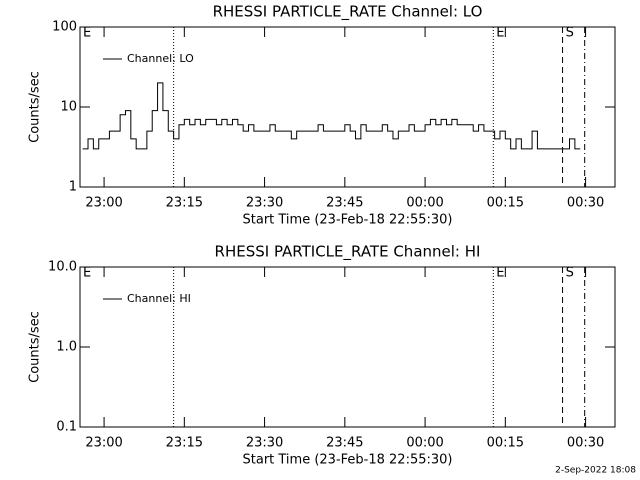 This screenshot has height=480, width=640. Describe the element at coordinates (73, 187) in the screenshot. I see `y-tick-label: 1` at that location.